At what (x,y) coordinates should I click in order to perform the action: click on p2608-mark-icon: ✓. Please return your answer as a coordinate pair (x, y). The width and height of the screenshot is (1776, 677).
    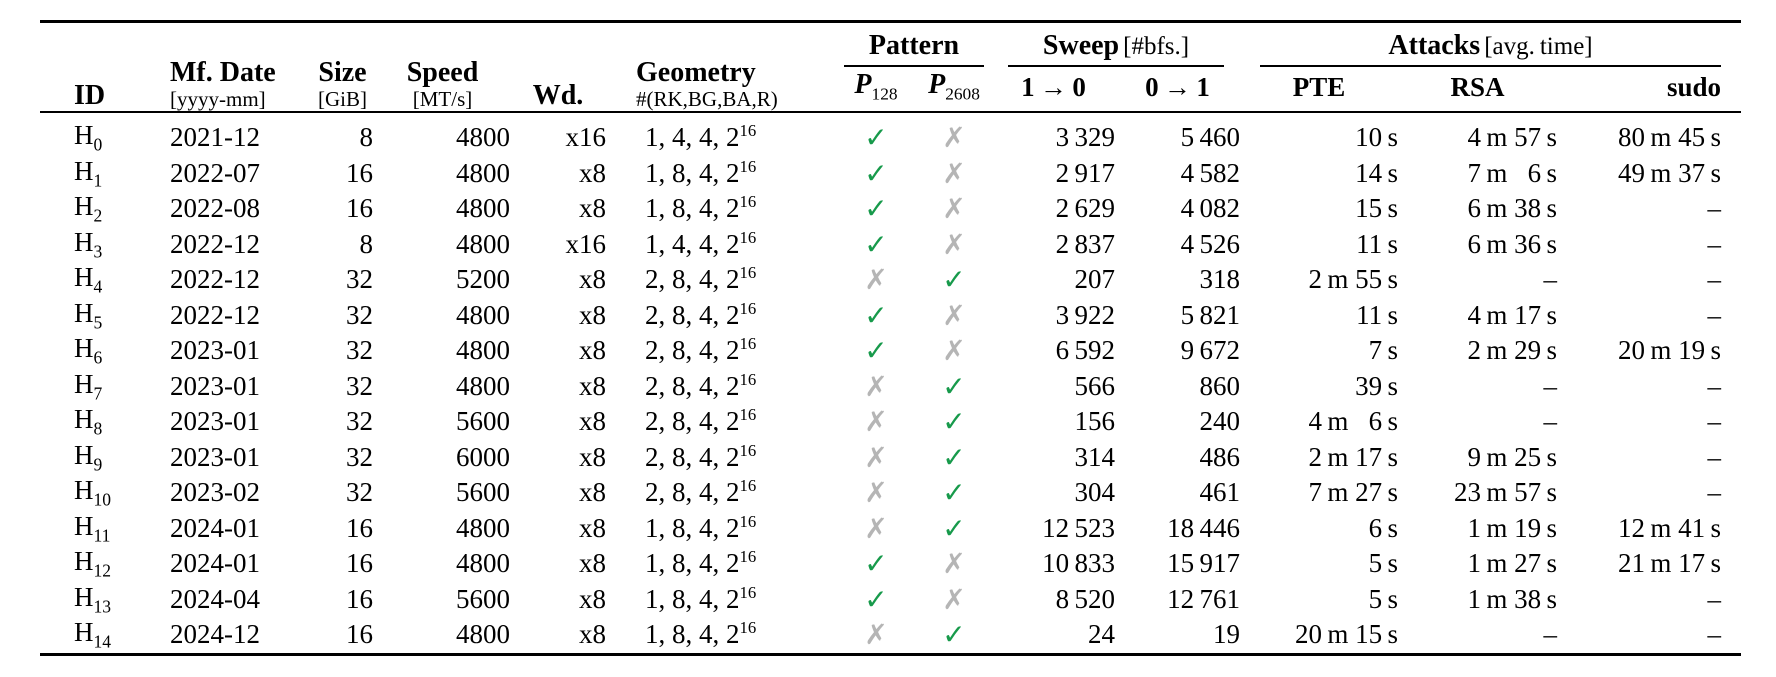
    Looking at the image, I should click on (954, 280).